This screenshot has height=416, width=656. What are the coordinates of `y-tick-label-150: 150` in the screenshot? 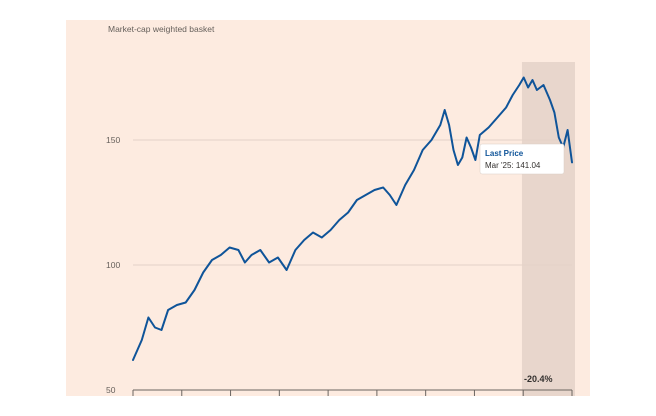 It's located at (113, 140).